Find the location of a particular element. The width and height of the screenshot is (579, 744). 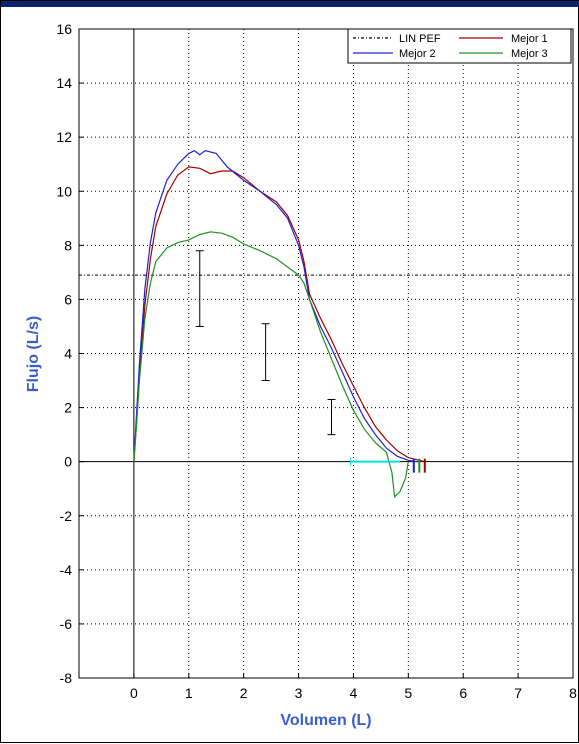

x-tick-label: 0 is located at coordinates (134, 693).